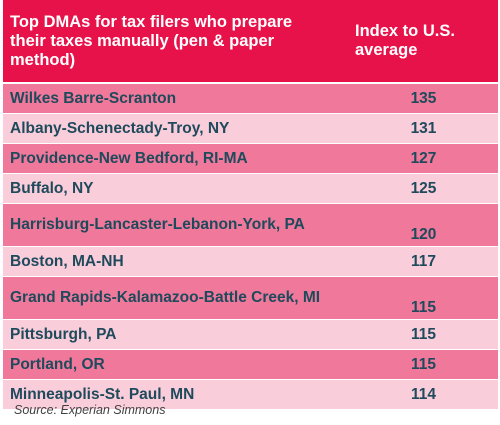 This screenshot has width=500, height=425. I want to click on dma-name-cell: Albany-Schenectady-Troy, NY, so click(168, 127).